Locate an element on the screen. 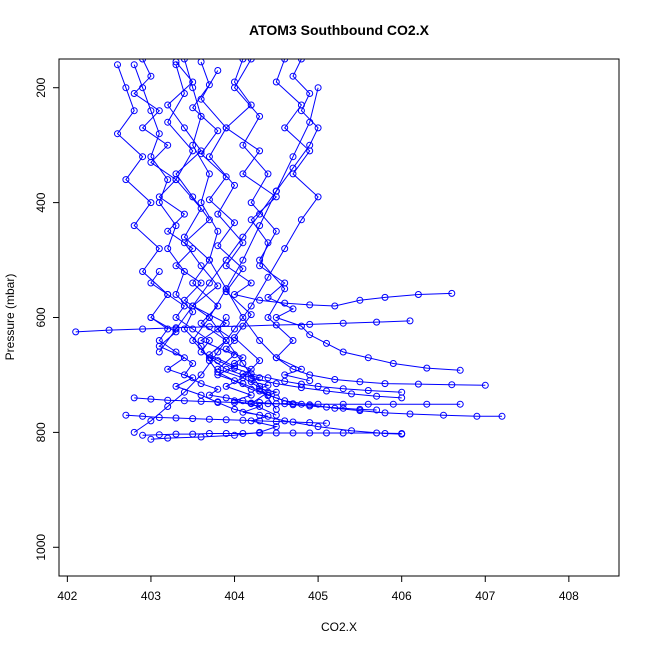 This screenshot has height=650, width=650. x-axis-label: CO2.X is located at coordinates (339, 627).